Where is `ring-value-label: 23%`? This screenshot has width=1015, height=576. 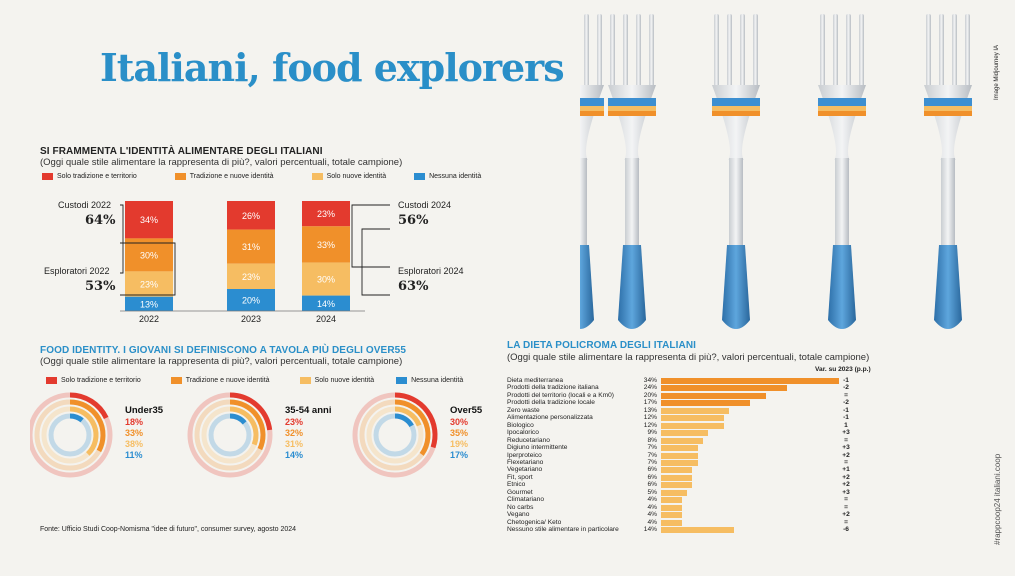 ring-value-label: 23% is located at coordinates (294, 422).